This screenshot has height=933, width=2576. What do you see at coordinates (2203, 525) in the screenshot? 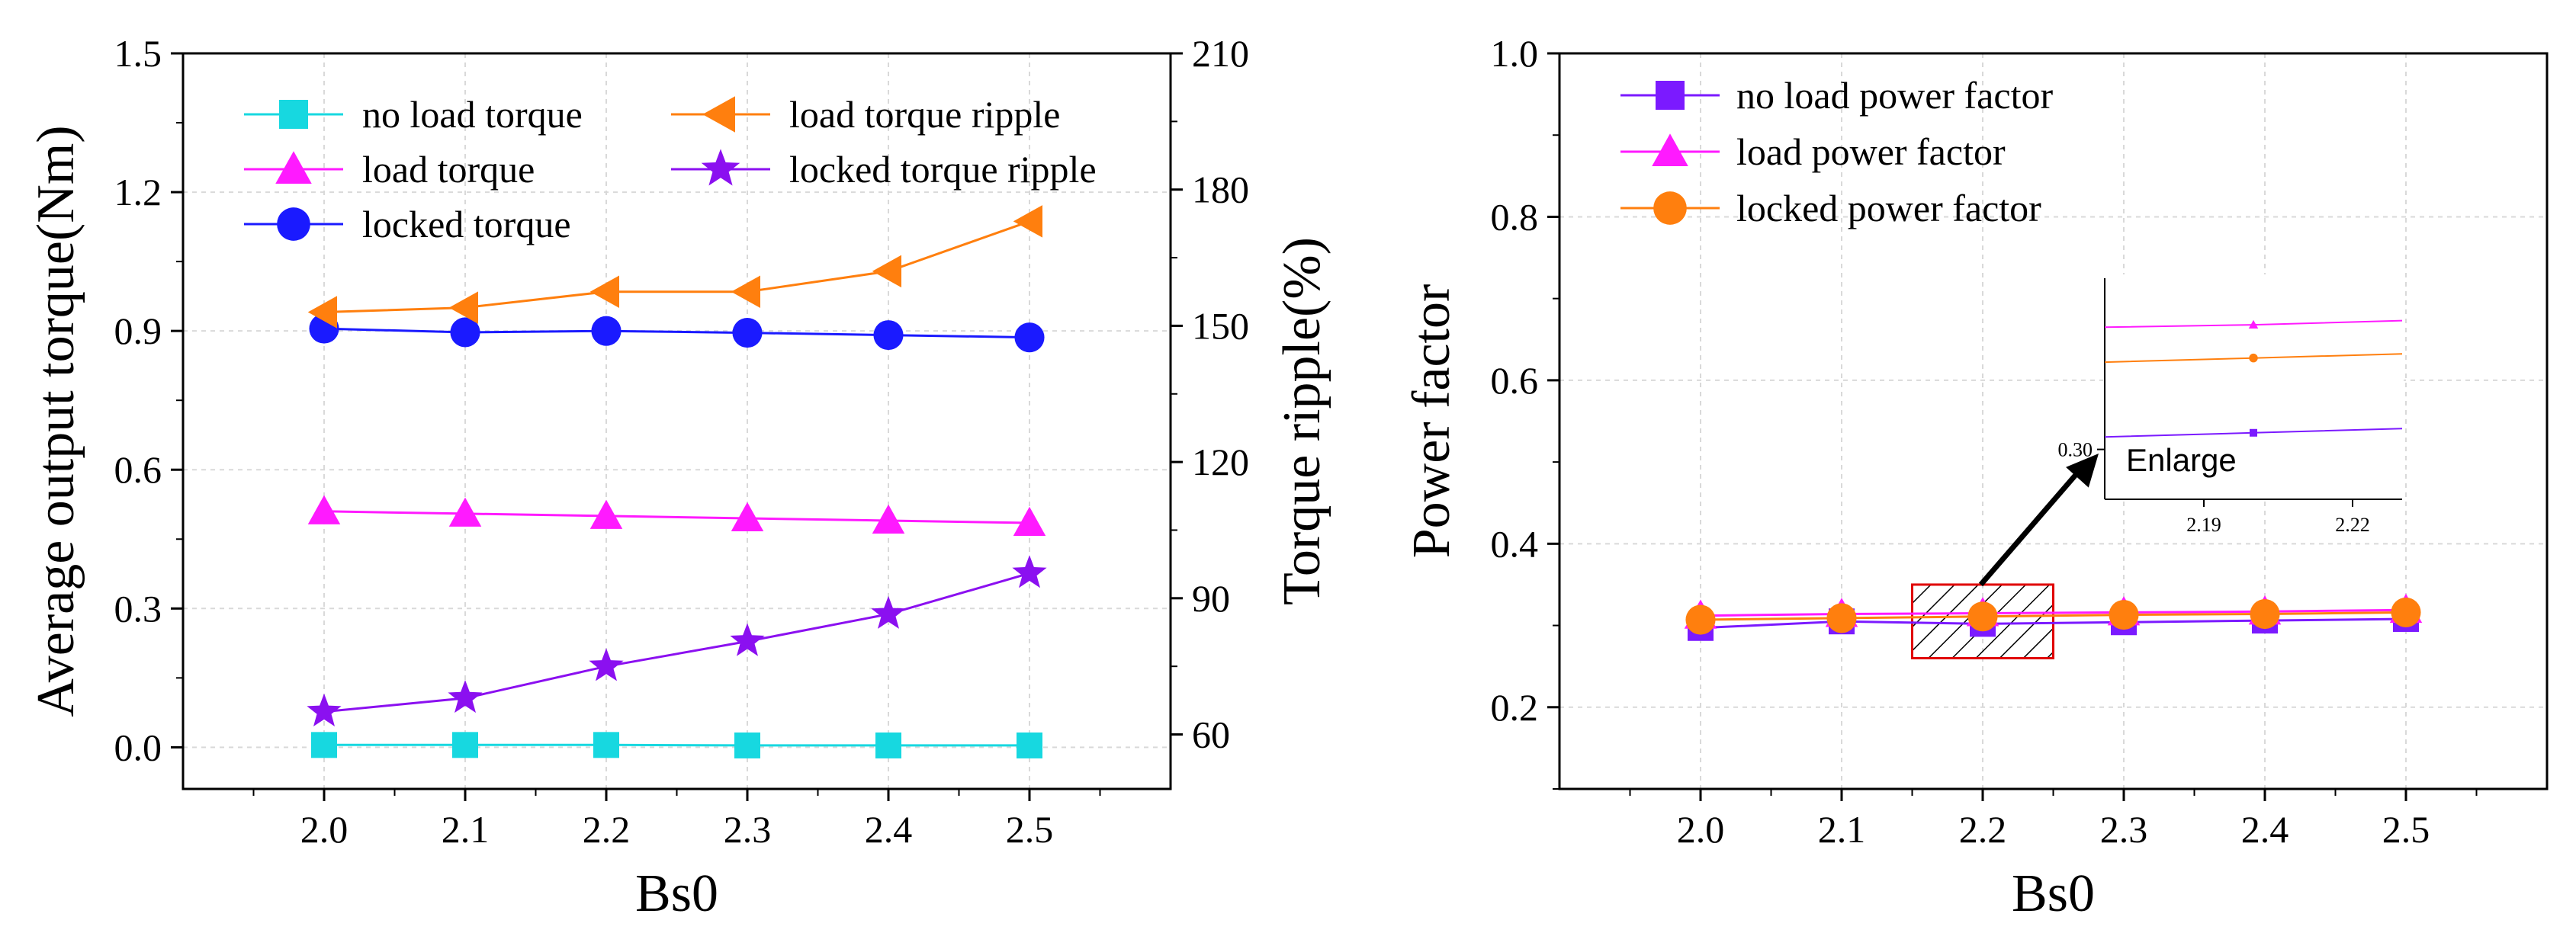
I see `inset-x-tick-label: 2.19` at bounding box center [2203, 525].